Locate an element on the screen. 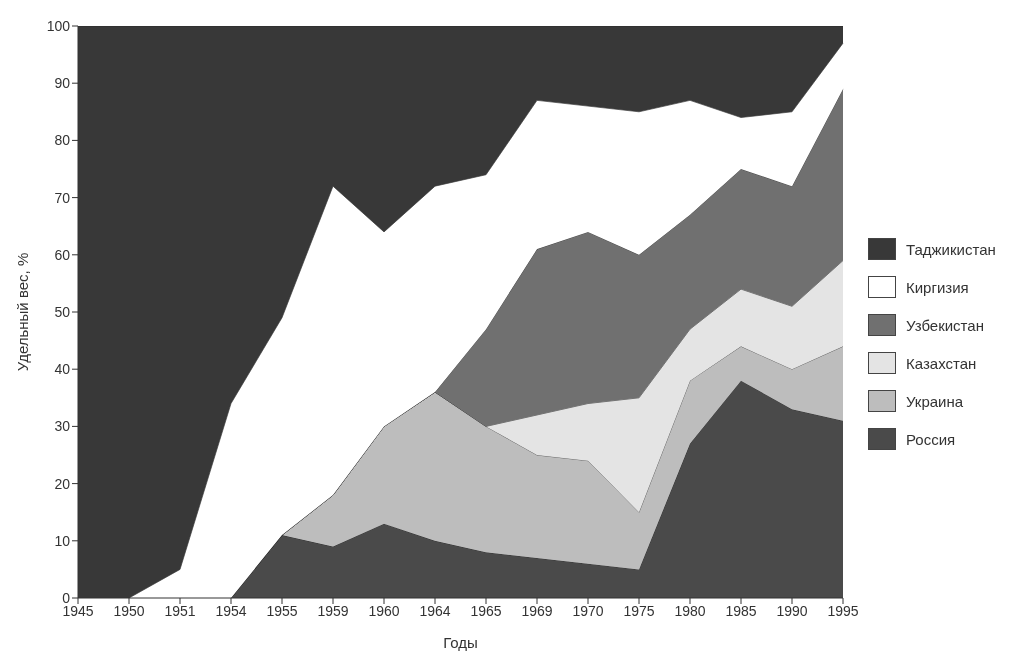 The width and height of the screenshot is (1022, 663). legend-label: Россия is located at coordinates (931, 439).